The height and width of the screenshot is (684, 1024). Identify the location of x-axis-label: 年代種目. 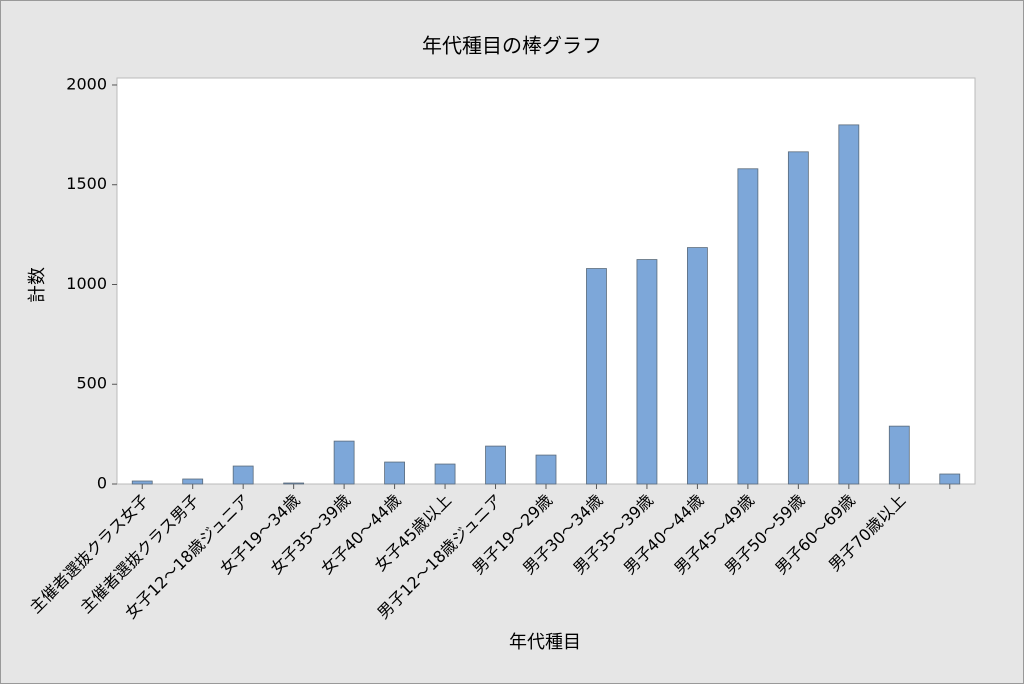
(545, 642).